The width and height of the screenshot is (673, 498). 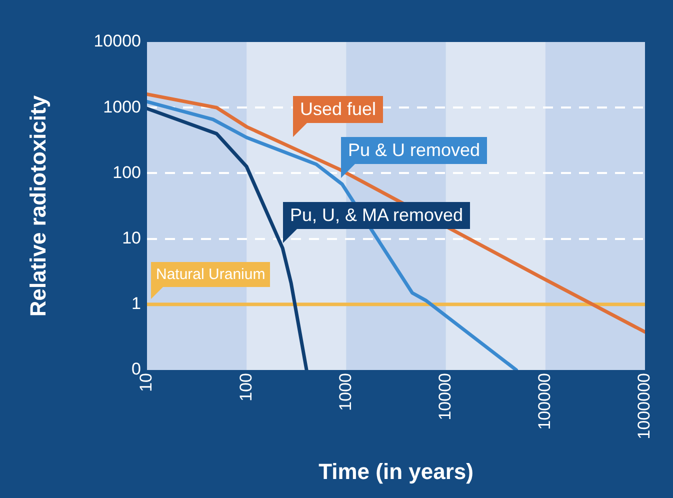 What do you see at coordinates (131, 238) in the screenshot?
I see `y-tick-label: 10` at bounding box center [131, 238].